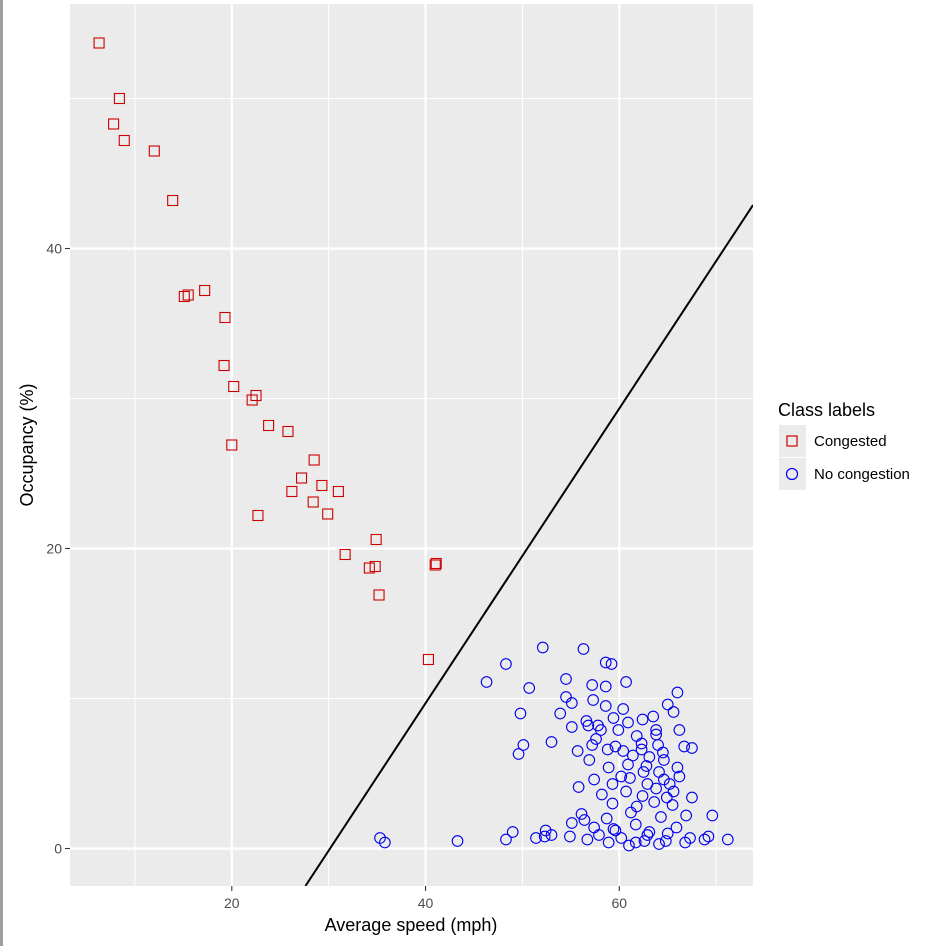  Describe the element at coordinates (54, 549) in the screenshot. I see `y-tick-label-1: 20` at that location.